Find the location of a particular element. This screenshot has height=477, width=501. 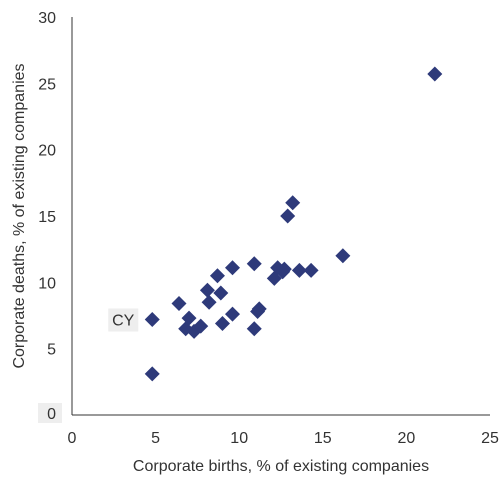

y-tick-label: 30 is located at coordinates (47, 18).